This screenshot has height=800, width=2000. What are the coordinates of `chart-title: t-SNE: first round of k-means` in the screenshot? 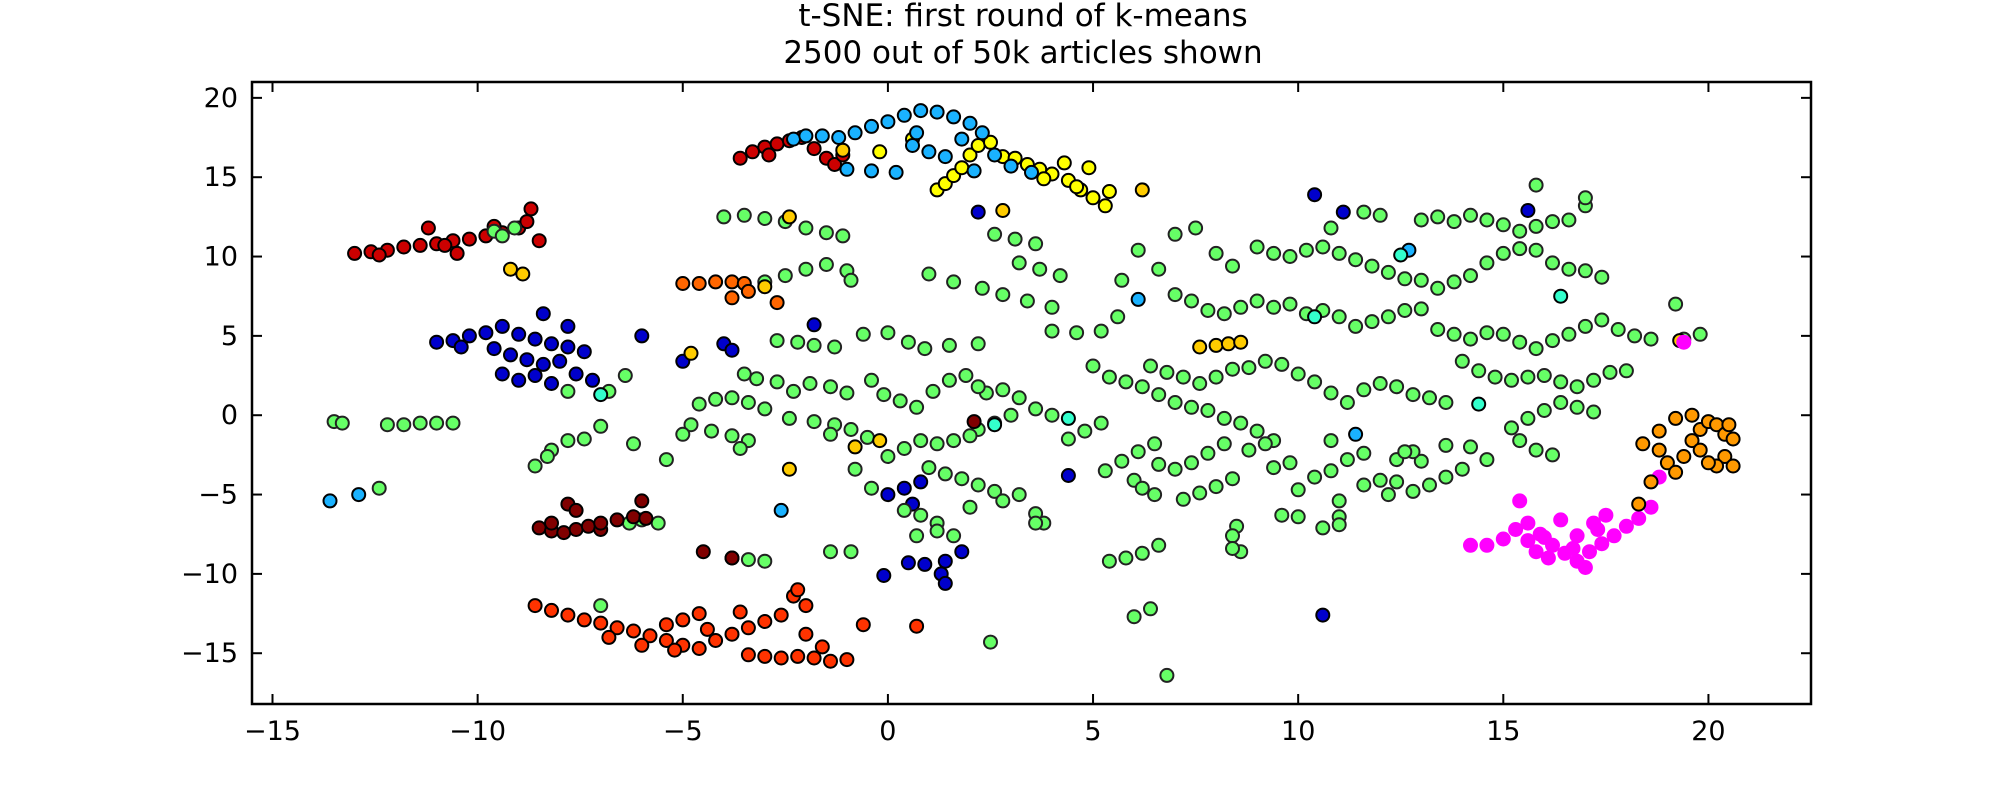 It's located at (1022, 17).